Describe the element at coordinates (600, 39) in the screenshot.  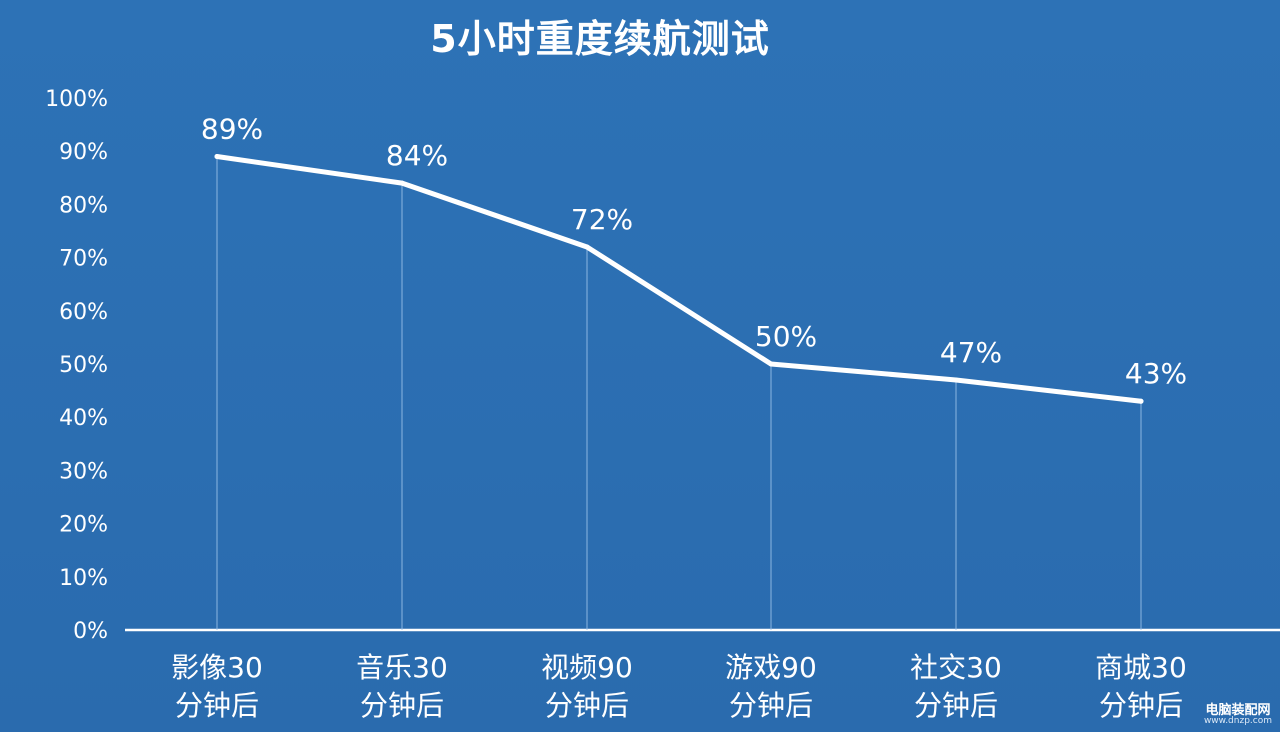
I see `chart-title: 5小时重度续航测试` at that location.